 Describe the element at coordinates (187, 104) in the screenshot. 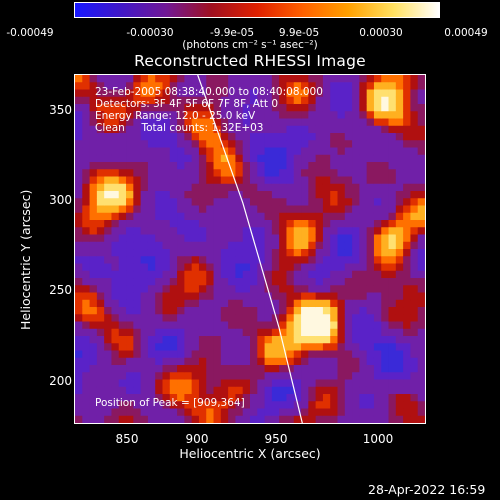

I see `overlay-detectors: Detectors: 3F 4F 5F 6F 7F 8F, Att 0` at that location.